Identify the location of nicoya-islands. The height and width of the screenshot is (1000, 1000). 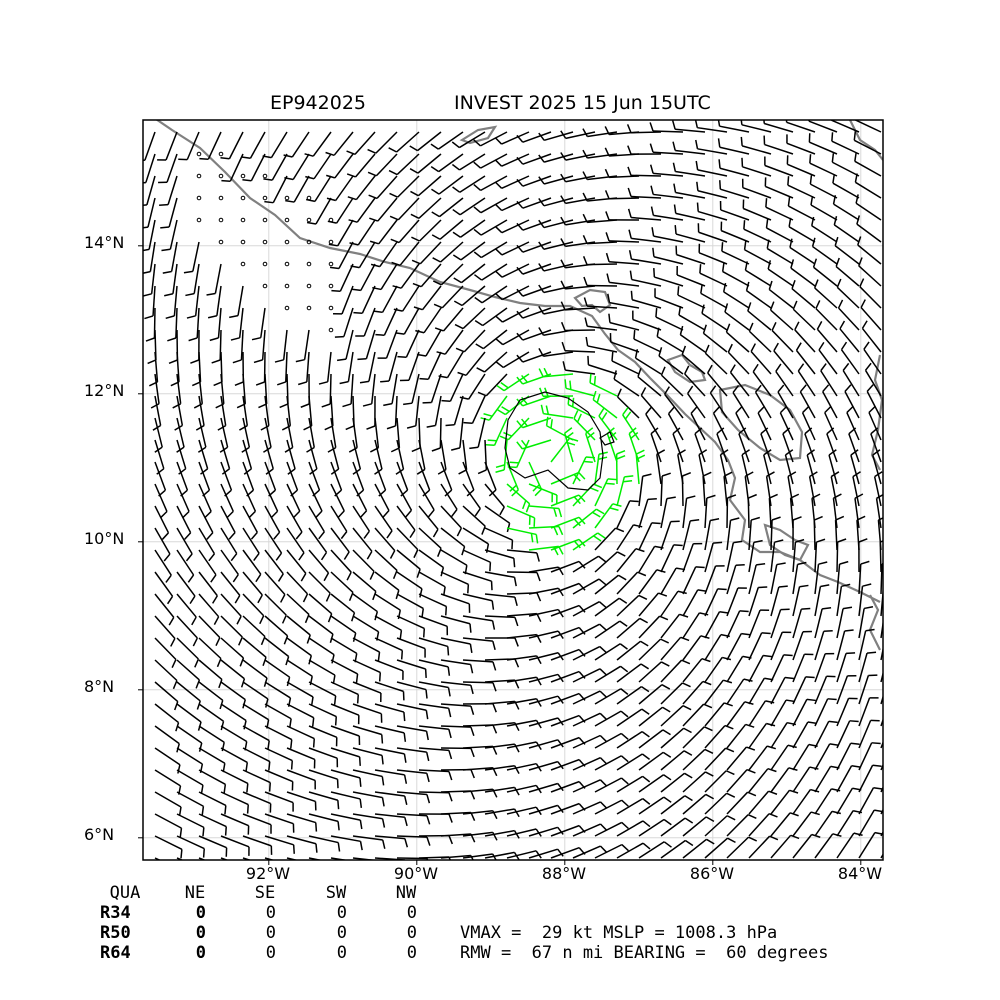
(786, 542).